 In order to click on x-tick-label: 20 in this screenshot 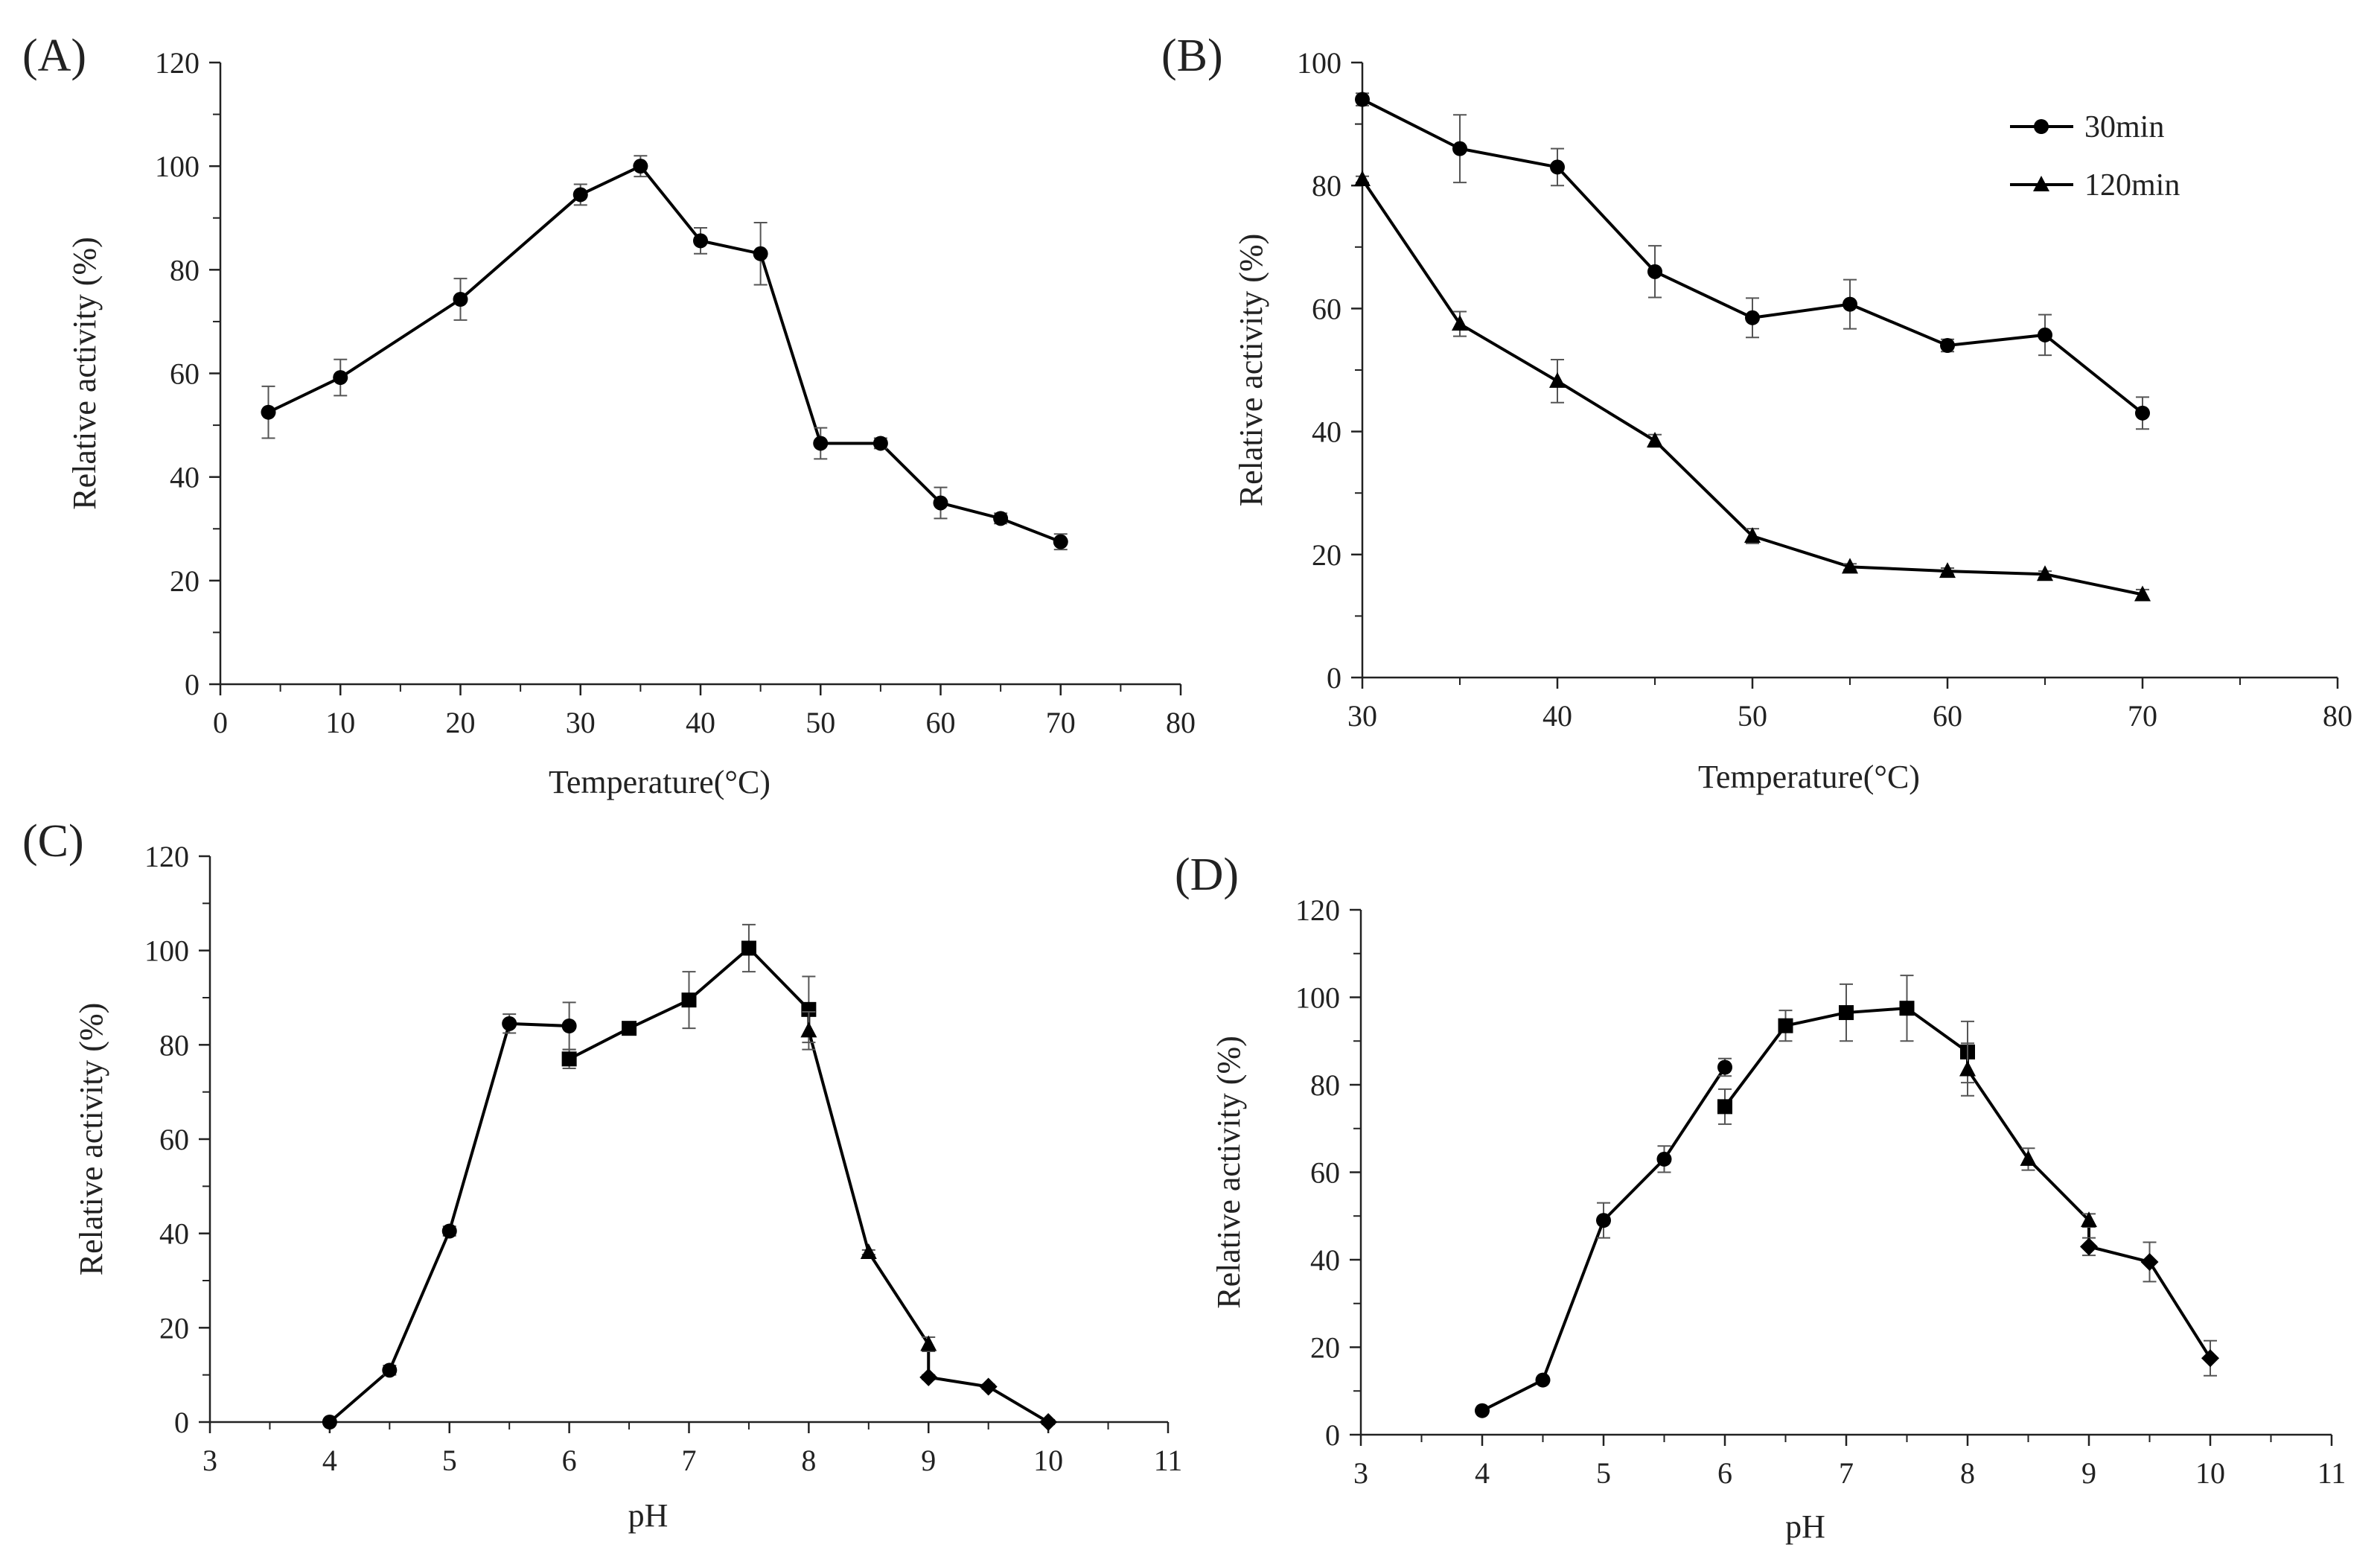, I will do `click(461, 722)`.